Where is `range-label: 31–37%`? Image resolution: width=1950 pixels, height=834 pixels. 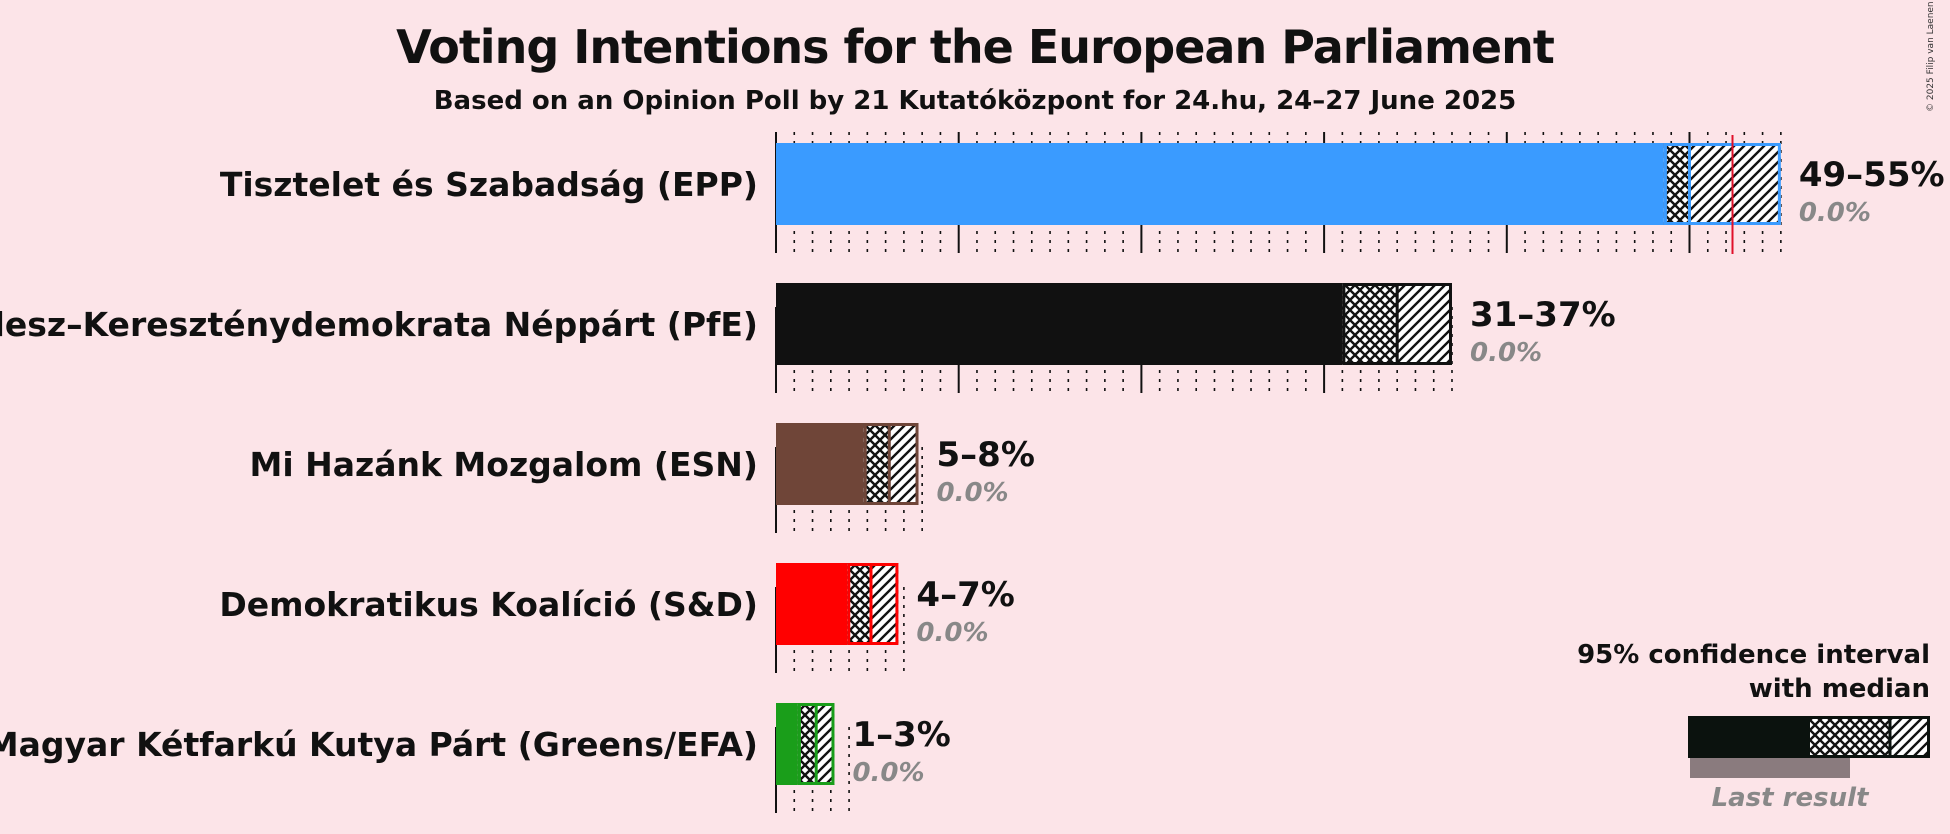
range-label: 31–37% is located at coordinates (1543, 315).